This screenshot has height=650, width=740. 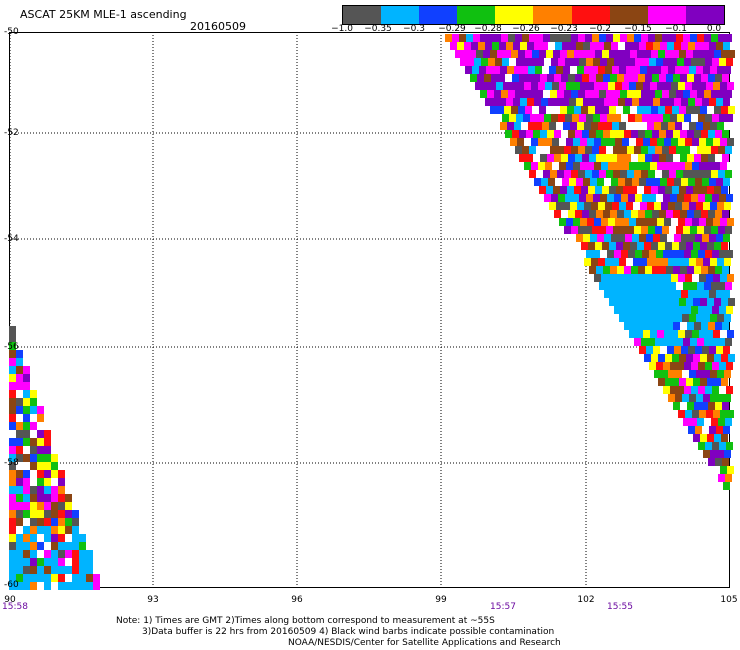 I want to click on lat-label: -58, so click(x=11, y=463).